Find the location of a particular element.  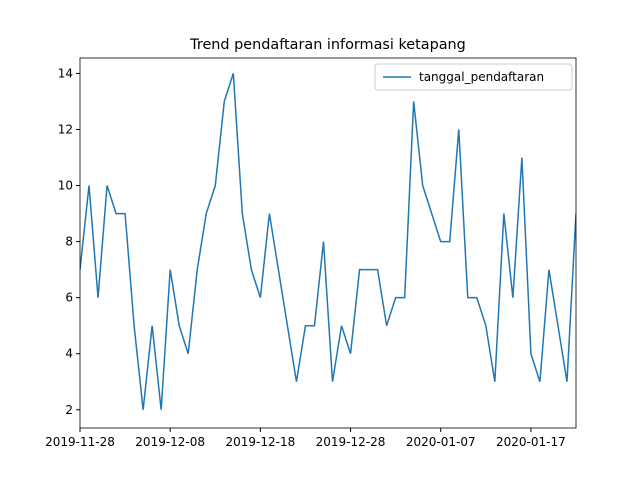

y-tick-label: 6 is located at coordinates (69, 298).